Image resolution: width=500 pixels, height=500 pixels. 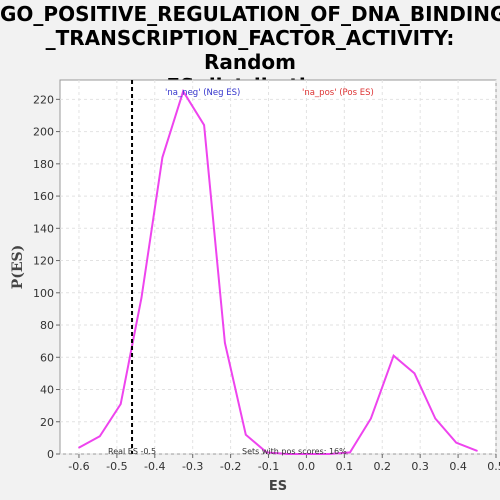 I want to click on legend-neg: 'na_neg' (Neg ES), so click(x=202, y=93).